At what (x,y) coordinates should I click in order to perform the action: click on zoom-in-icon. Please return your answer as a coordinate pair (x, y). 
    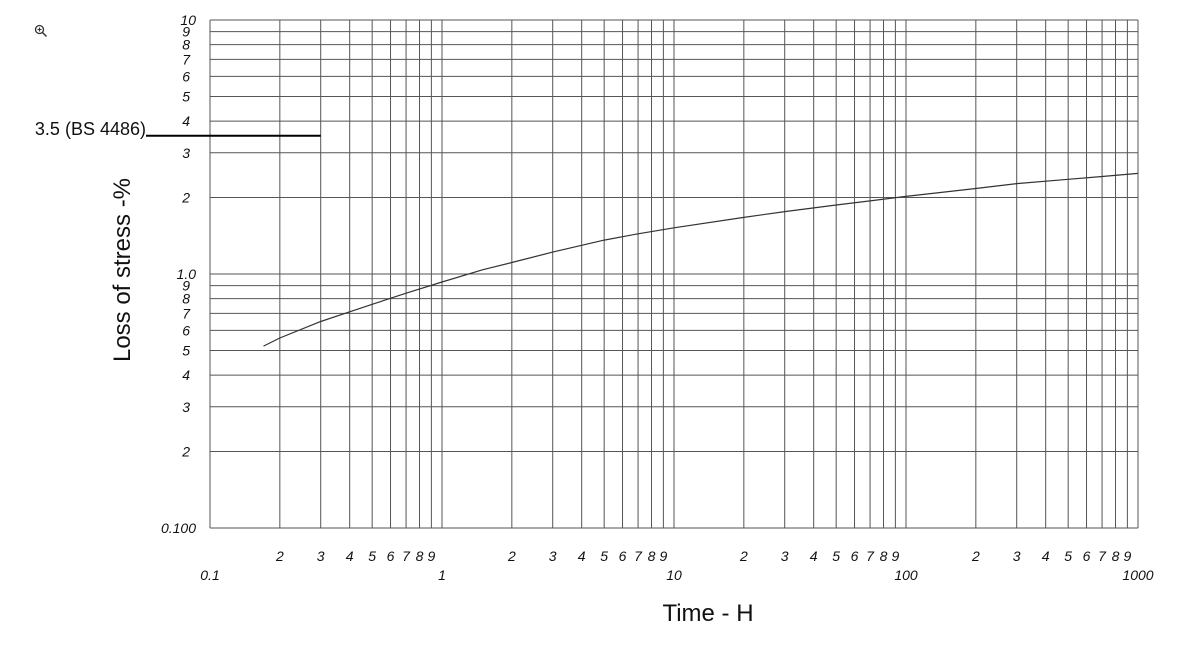
    Looking at the image, I should click on (41, 31).